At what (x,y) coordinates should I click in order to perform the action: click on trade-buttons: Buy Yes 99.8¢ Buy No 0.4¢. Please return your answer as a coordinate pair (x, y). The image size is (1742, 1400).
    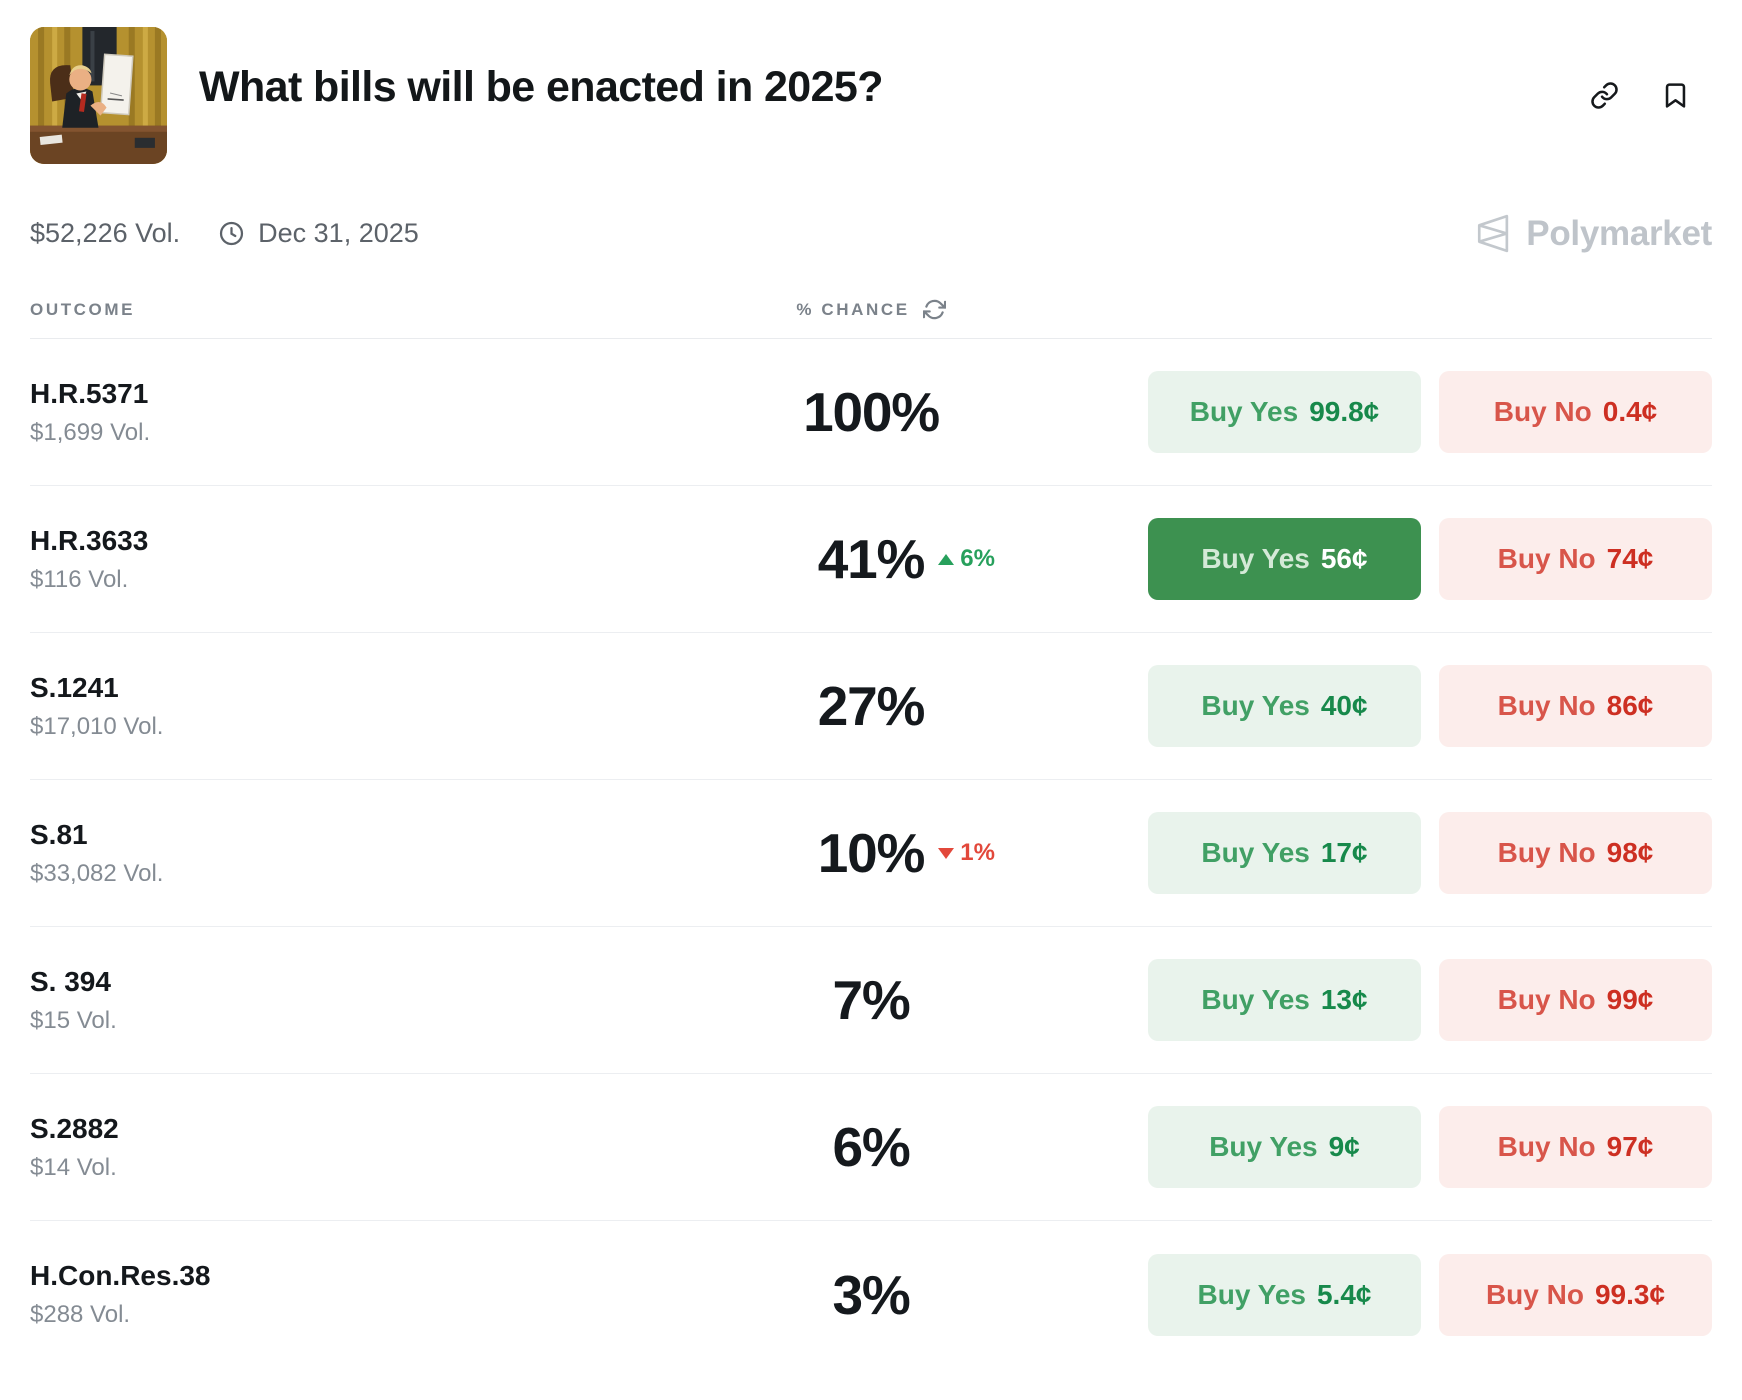
    Looking at the image, I should click on (1430, 412).